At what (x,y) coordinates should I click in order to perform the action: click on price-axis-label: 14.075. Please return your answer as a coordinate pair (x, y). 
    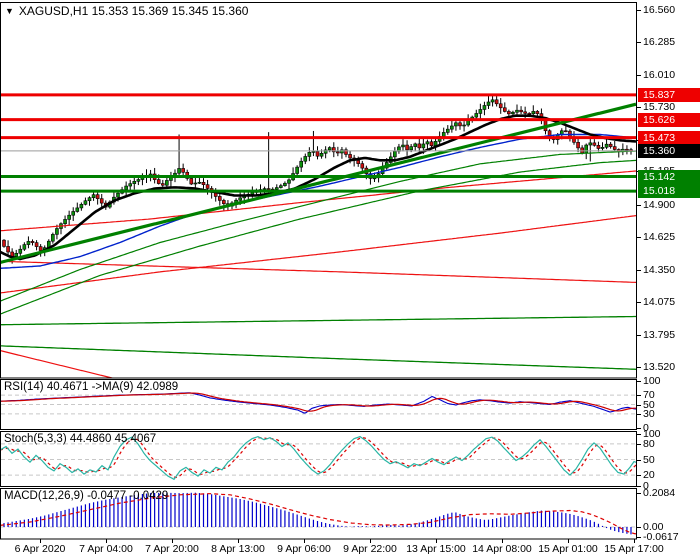
    Looking at the image, I should click on (659, 301).